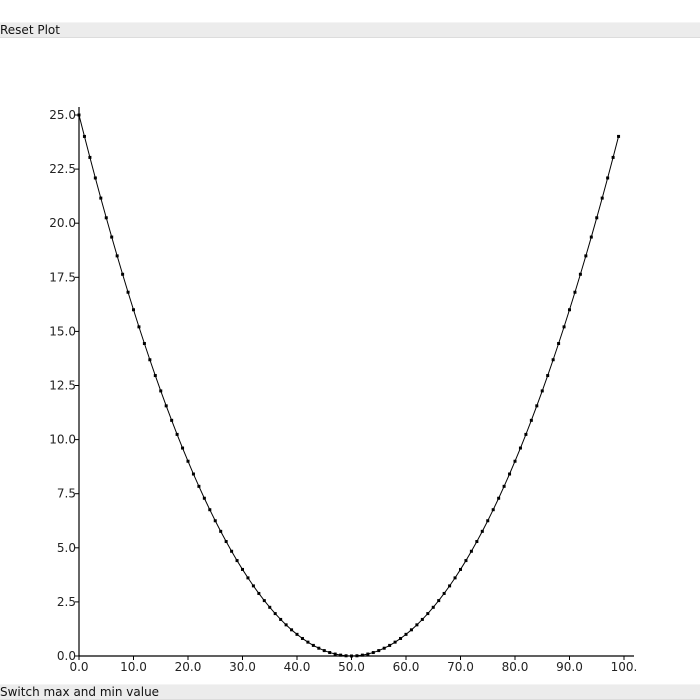 The height and width of the screenshot is (700, 700). I want to click on reset-plot-button: Reset Plot, so click(350, 30).